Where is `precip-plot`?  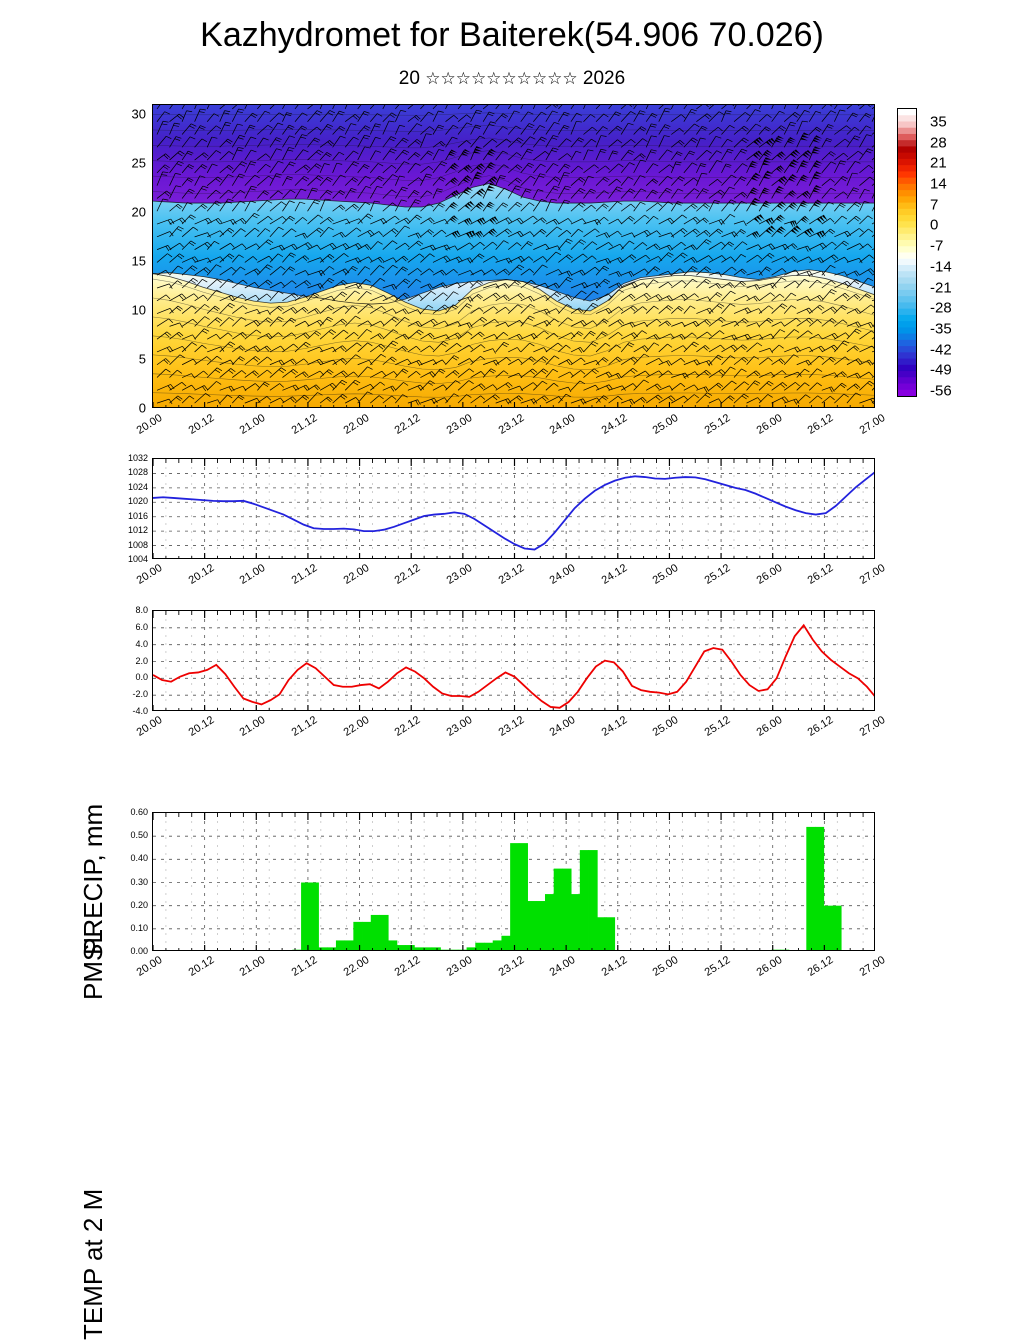
precip-plot is located at coordinates (513, 881).